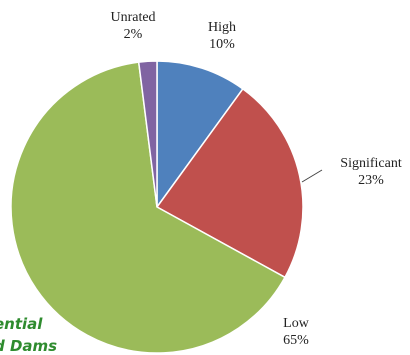  I want to click on caption-line-1: ential, so click(21, 324).